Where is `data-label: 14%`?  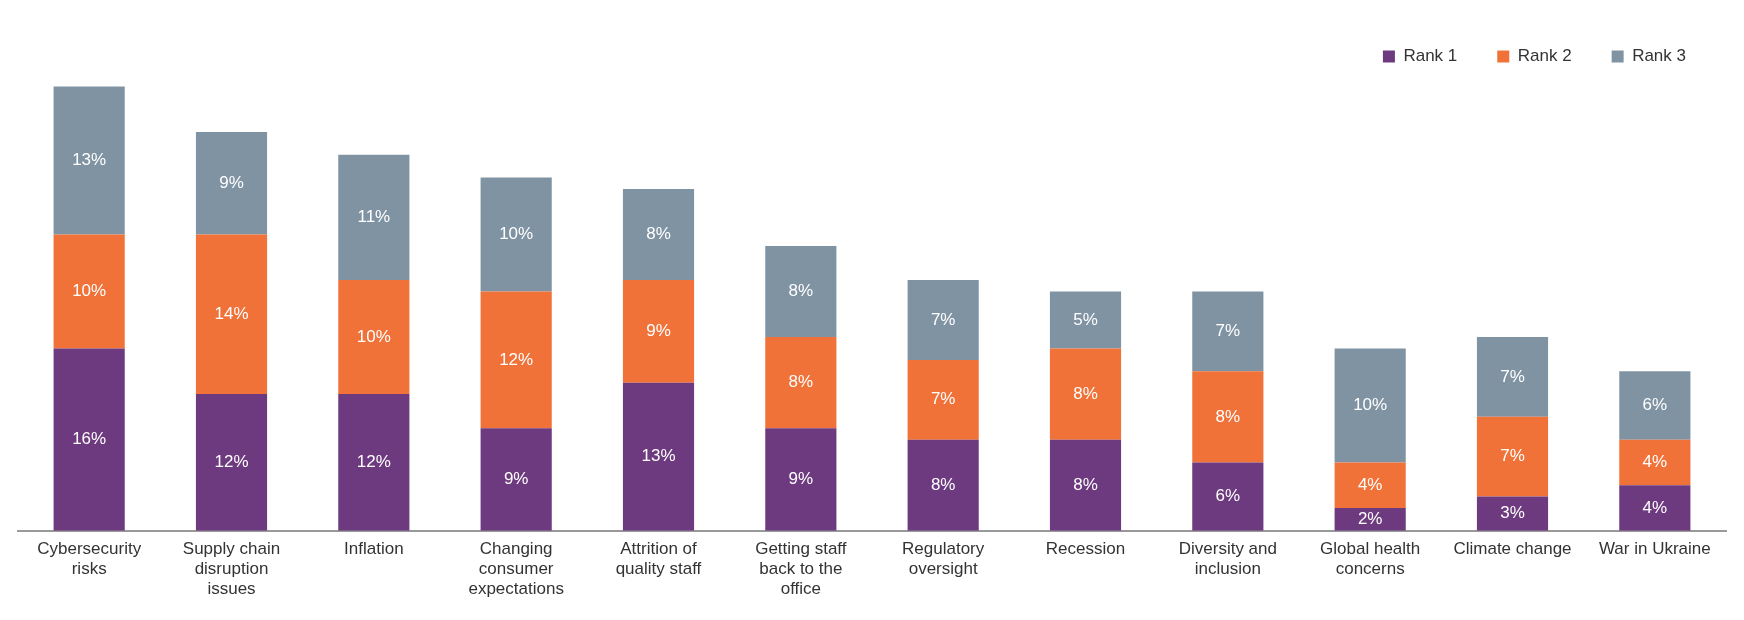
data-label: 14% is located at coordinates (231, 313).